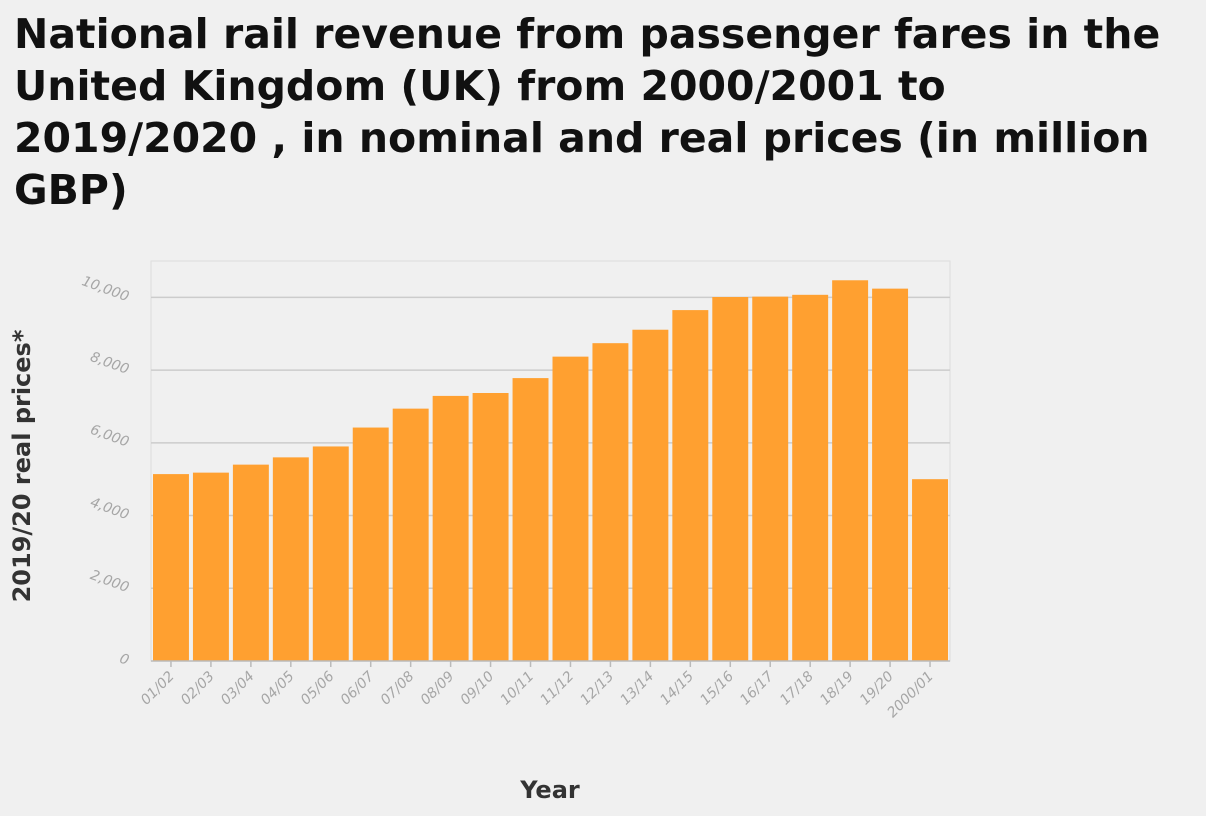 Image resolution: width=1206 pixels, height=816 pixels. Describe the element at coordinates (278, 688) in the screenshot. I see `x-tick-label: 04/05` at that location.